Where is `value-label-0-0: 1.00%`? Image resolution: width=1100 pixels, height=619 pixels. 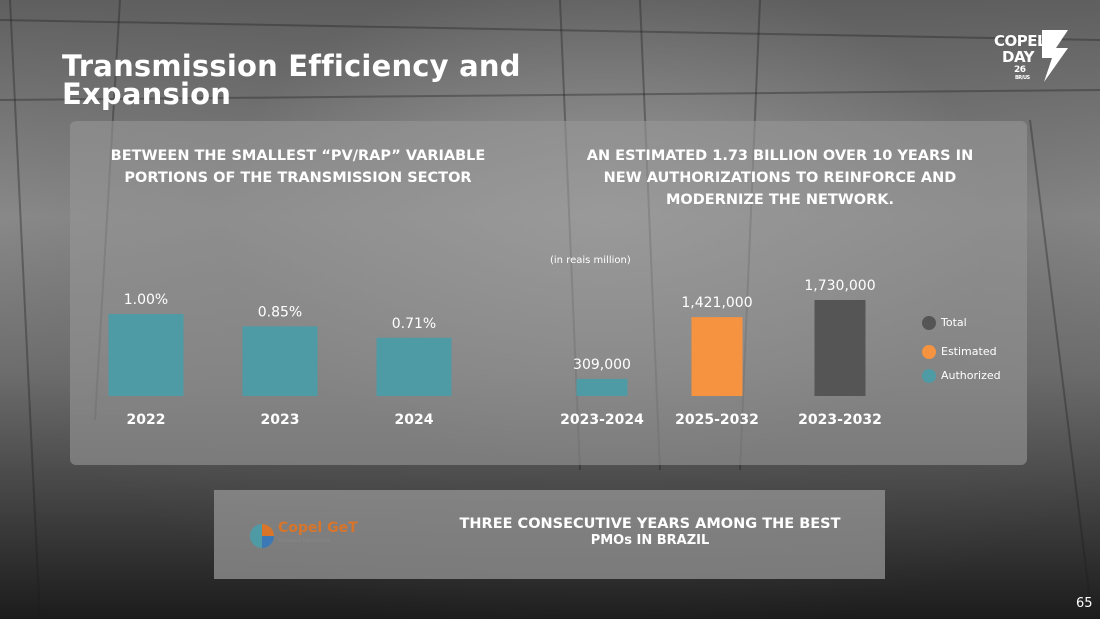
value-label-0-0: 1.00% is located at coordinates (146, 300).